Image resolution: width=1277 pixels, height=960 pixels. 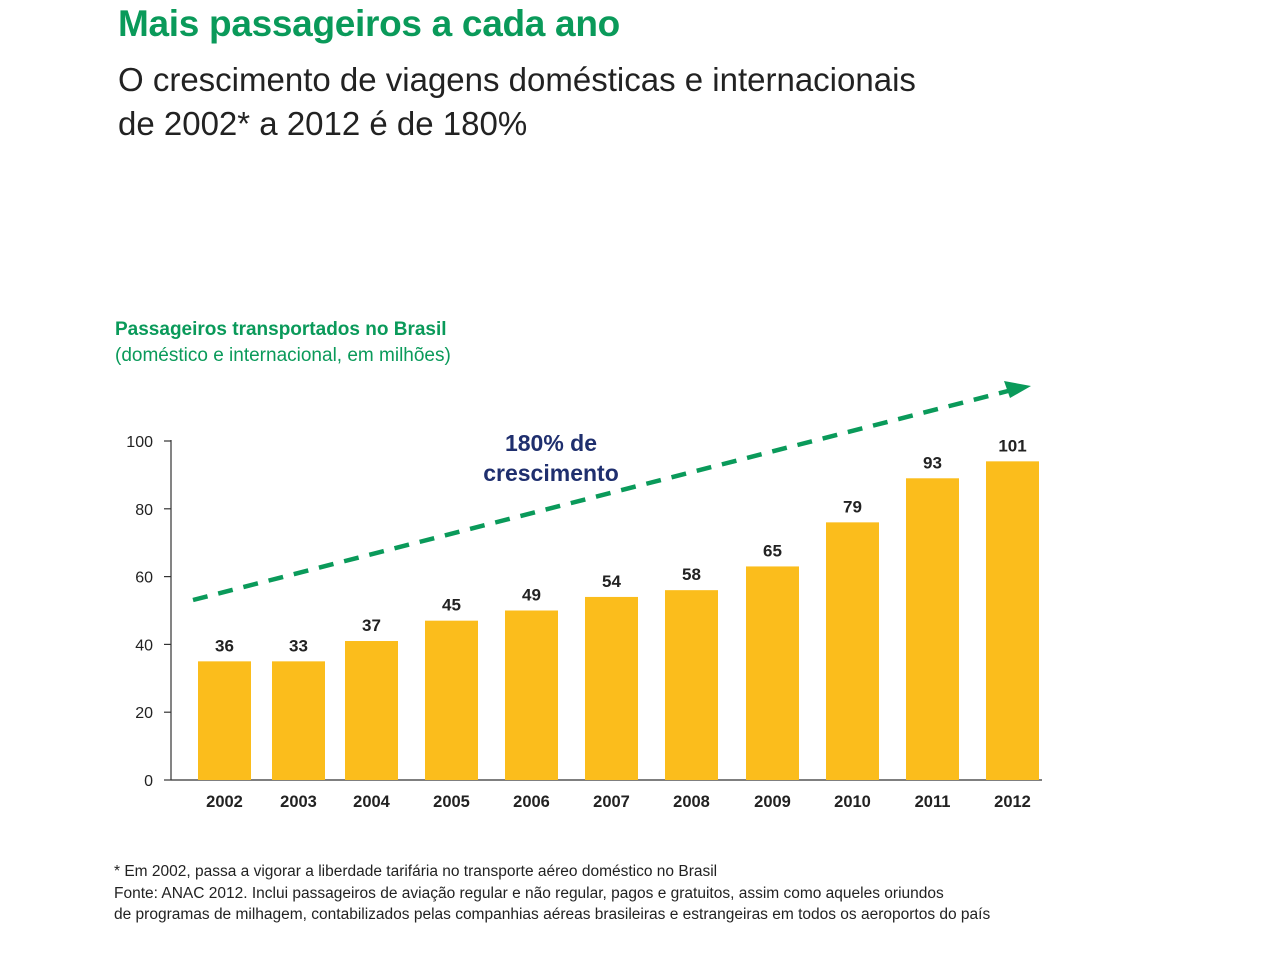 I want to click on y-tick-label: 60, so click(x=144, y=578).